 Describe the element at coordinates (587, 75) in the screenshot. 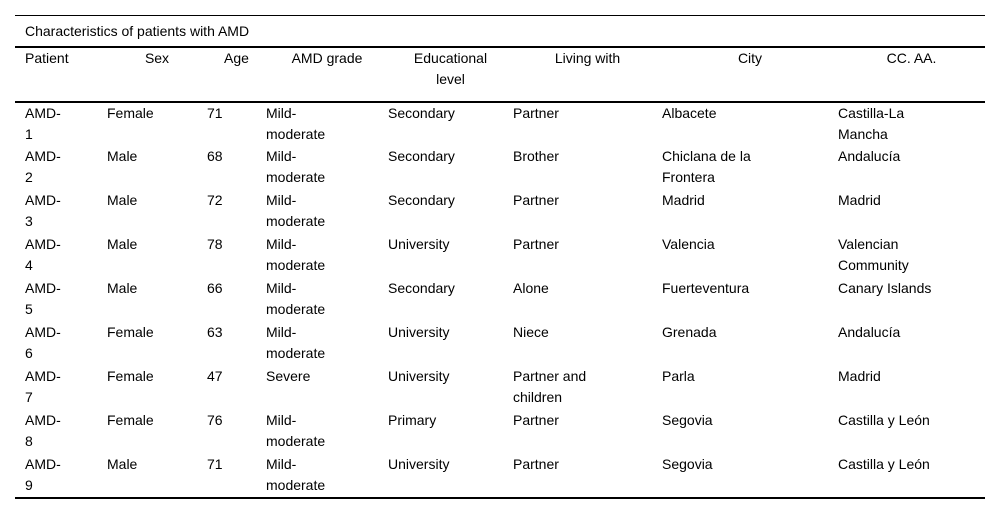

I see `column-header-living-with: Living with` at that location.